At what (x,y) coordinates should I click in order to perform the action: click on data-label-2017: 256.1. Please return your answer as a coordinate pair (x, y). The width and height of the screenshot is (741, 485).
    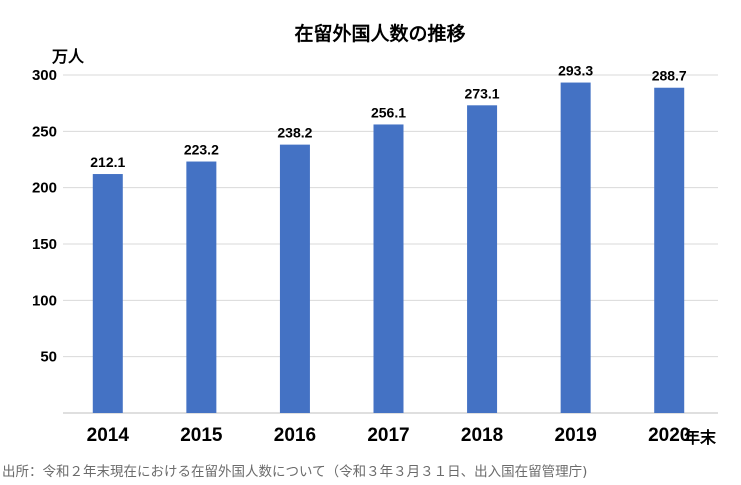
    Looking at the image, I should click on (388, 112).